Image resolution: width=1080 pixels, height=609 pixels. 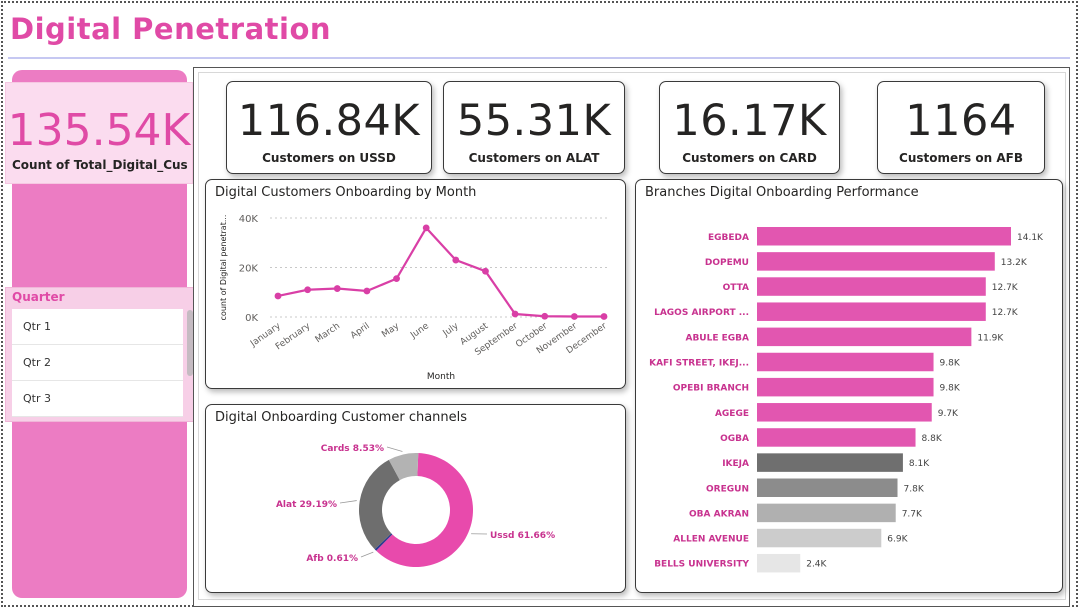 I want to click on data-label: 2.4K, so click(x=816, y=565).